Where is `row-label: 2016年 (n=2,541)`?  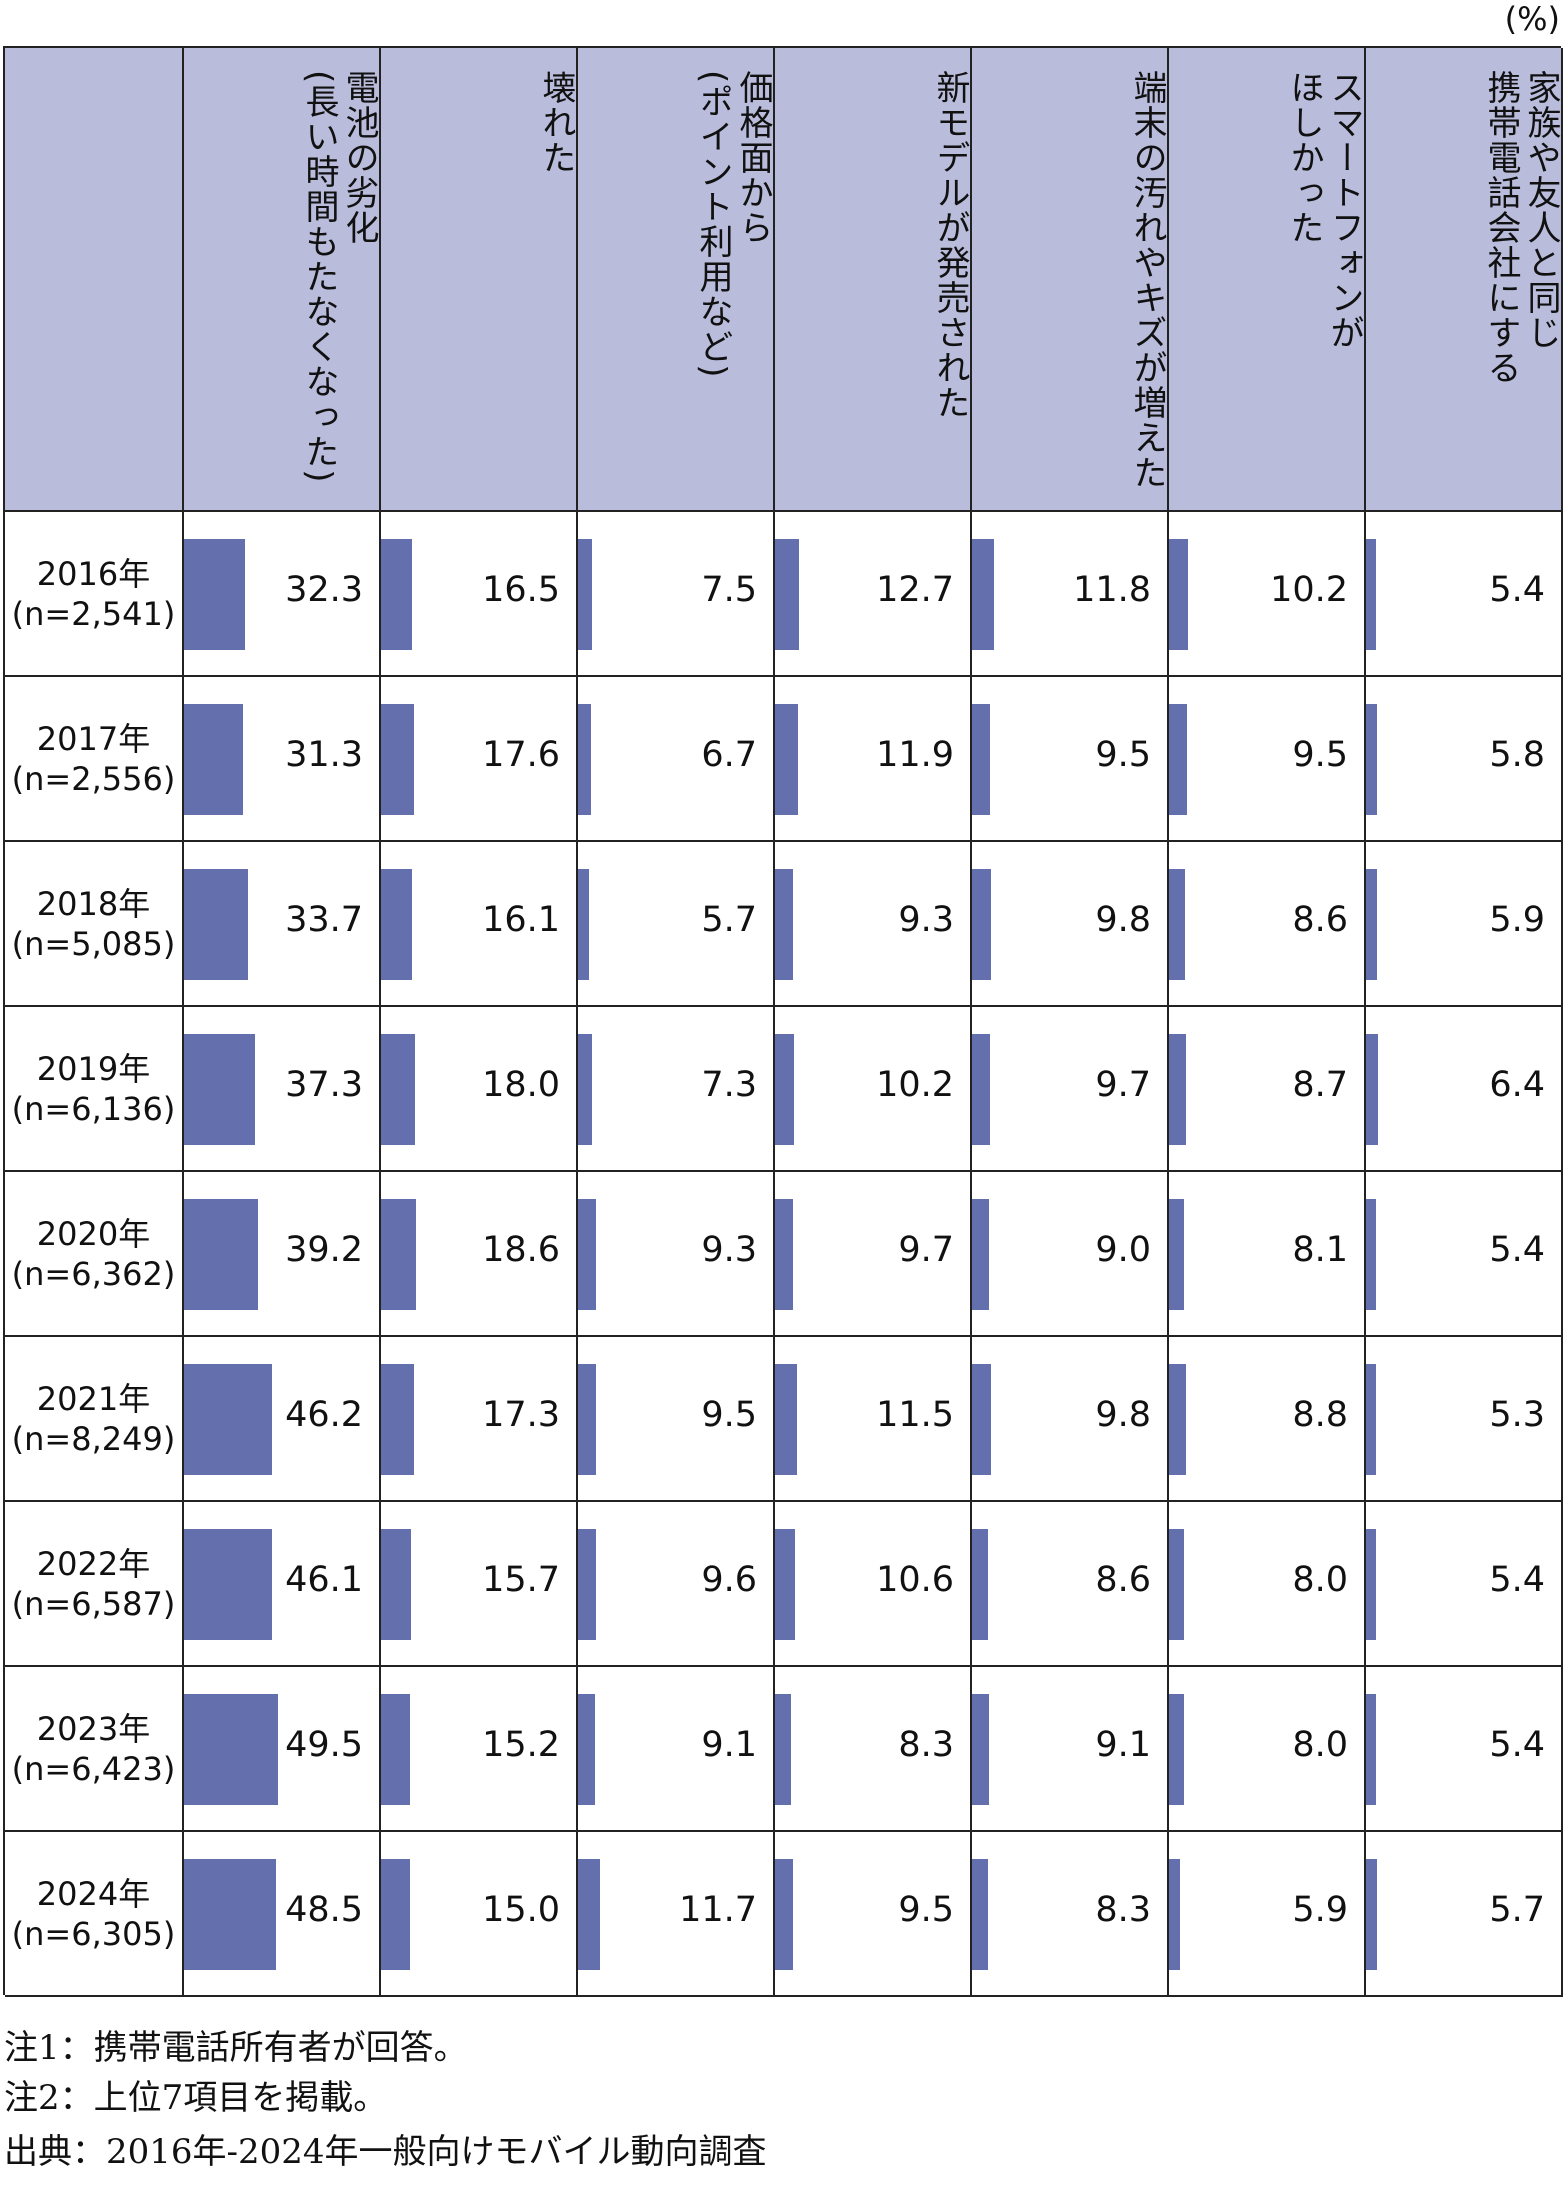 row-label: 2016年 (n=2,541) is located at coordinates (93, 594).